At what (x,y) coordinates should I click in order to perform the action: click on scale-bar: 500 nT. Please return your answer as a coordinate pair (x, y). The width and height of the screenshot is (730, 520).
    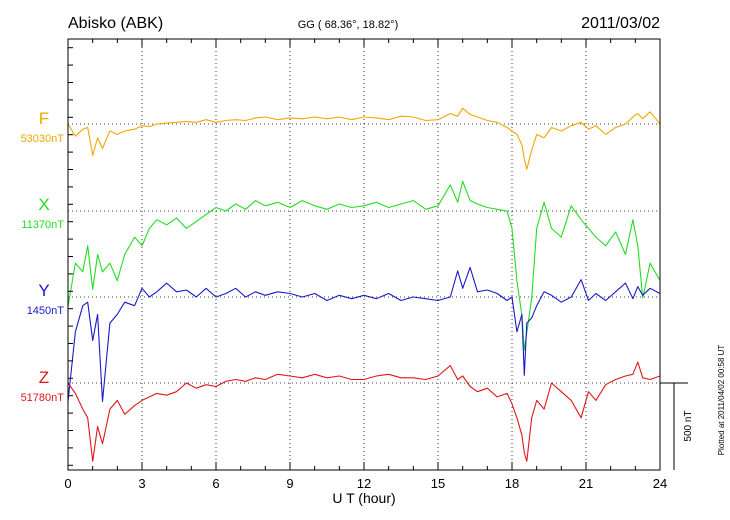
    Looking at the image, I should click on (677, 426).